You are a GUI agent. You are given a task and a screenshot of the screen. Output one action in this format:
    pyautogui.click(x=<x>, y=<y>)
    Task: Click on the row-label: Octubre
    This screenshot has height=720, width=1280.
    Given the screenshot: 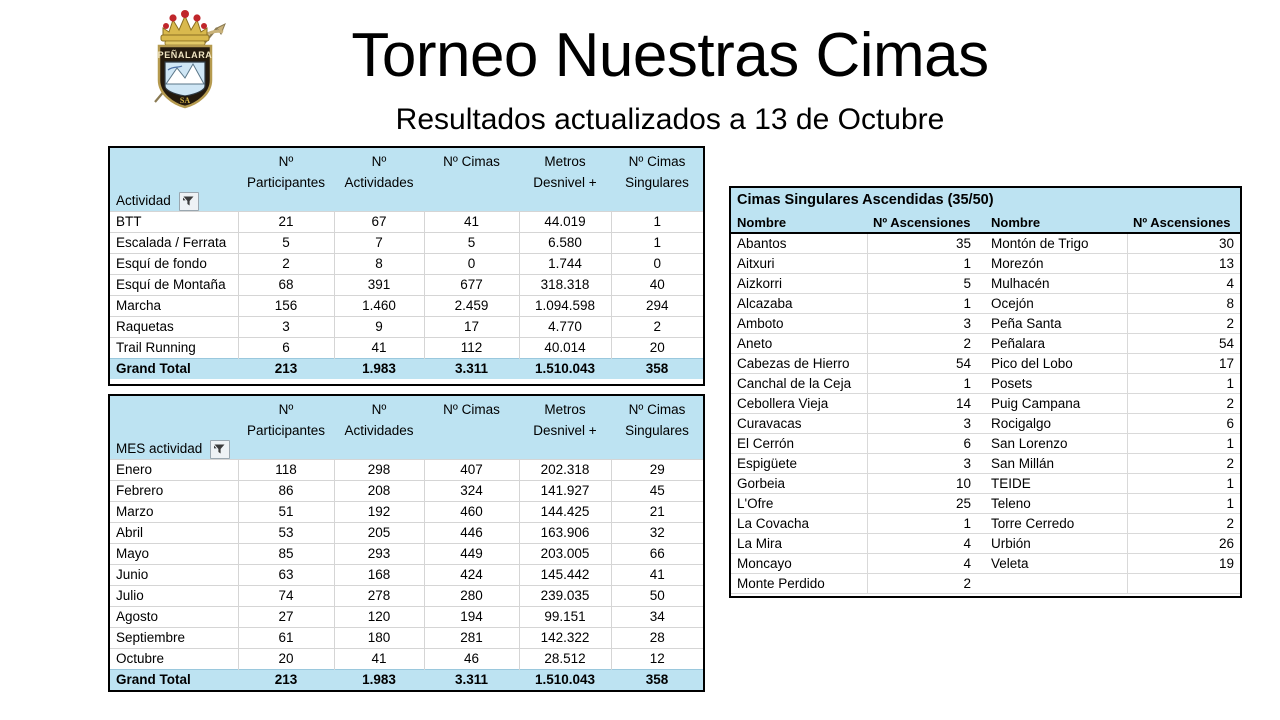 What is the action you would take?
    pyautogui.click(x=174, y=658)
    